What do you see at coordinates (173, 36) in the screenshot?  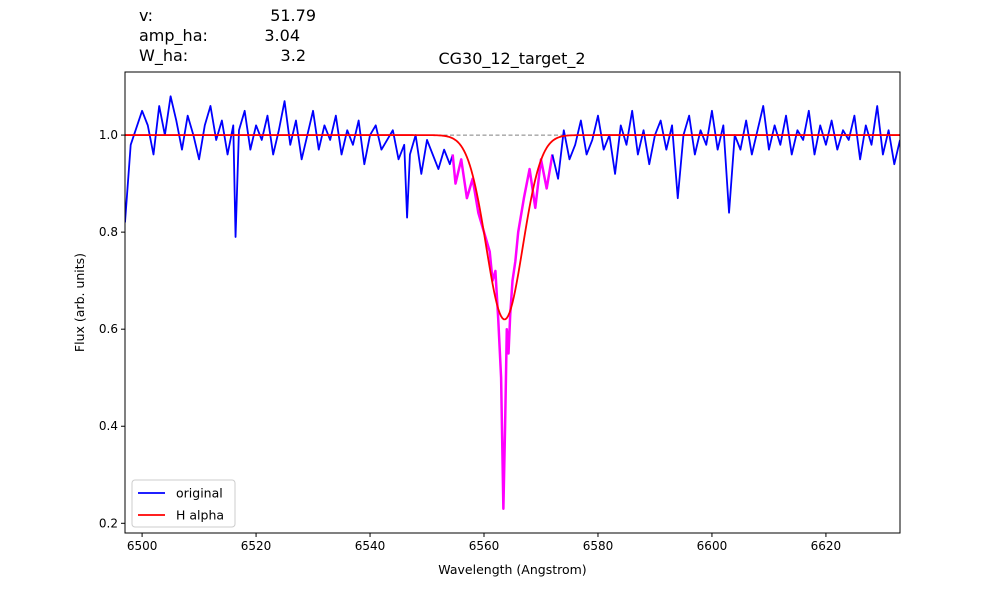 I see `param-label: amp_ha:` at bounding box center [173, 36].